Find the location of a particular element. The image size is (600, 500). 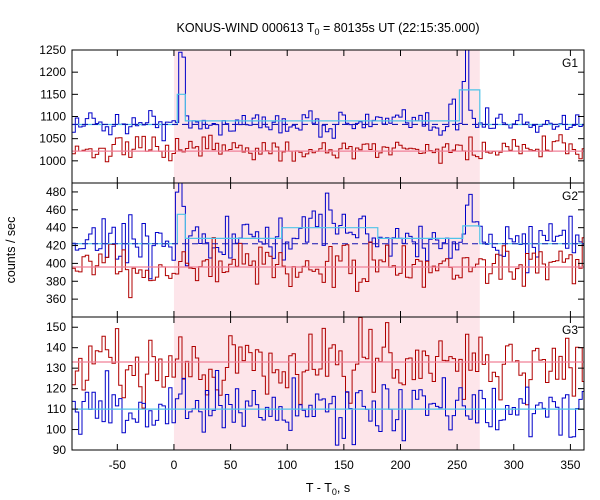

y-tick-label: 400 is located at coordinates (56, 263).